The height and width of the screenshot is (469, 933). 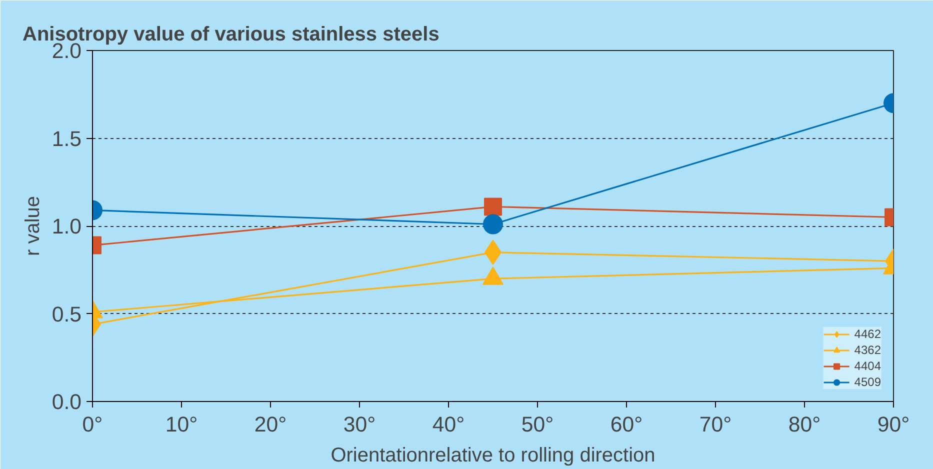 I want to click on y-axis-title: r value, so click(x=33, y=226).